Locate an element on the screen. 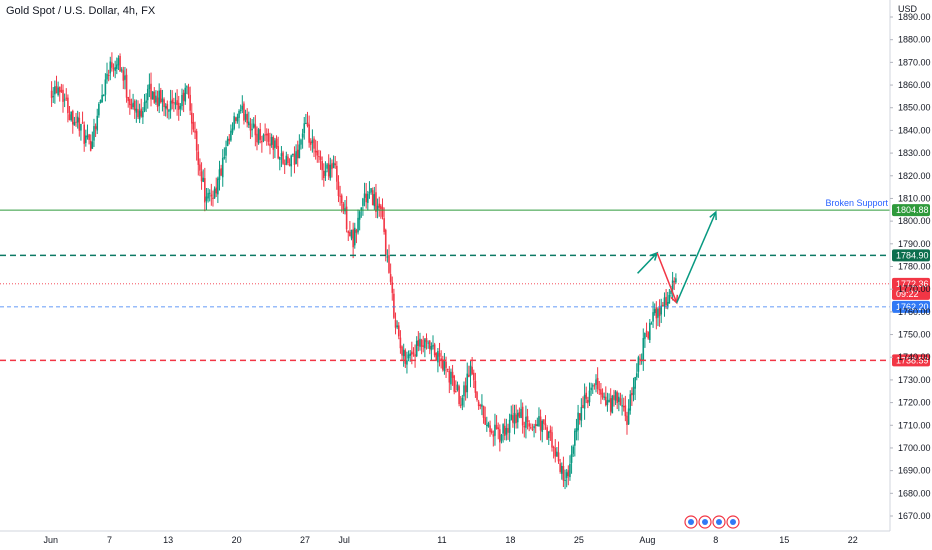  x-tick-label: 25 is located at coordinates (579, 540).